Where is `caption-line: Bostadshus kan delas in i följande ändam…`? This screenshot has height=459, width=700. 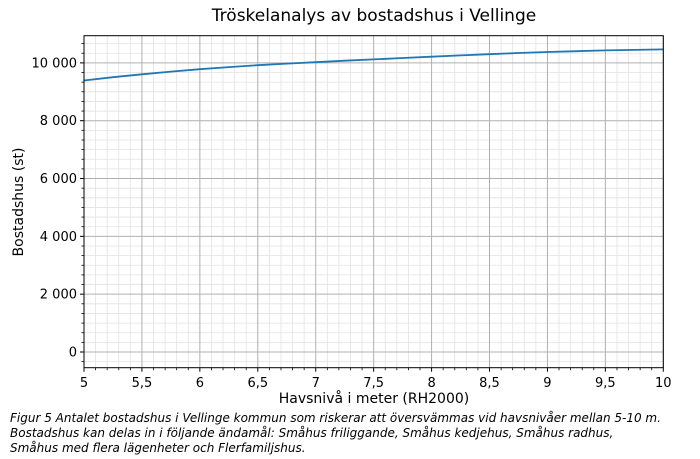
caption-line: Bostadshus kan delas in i följande ändam… is located at coordinates (312, 433).